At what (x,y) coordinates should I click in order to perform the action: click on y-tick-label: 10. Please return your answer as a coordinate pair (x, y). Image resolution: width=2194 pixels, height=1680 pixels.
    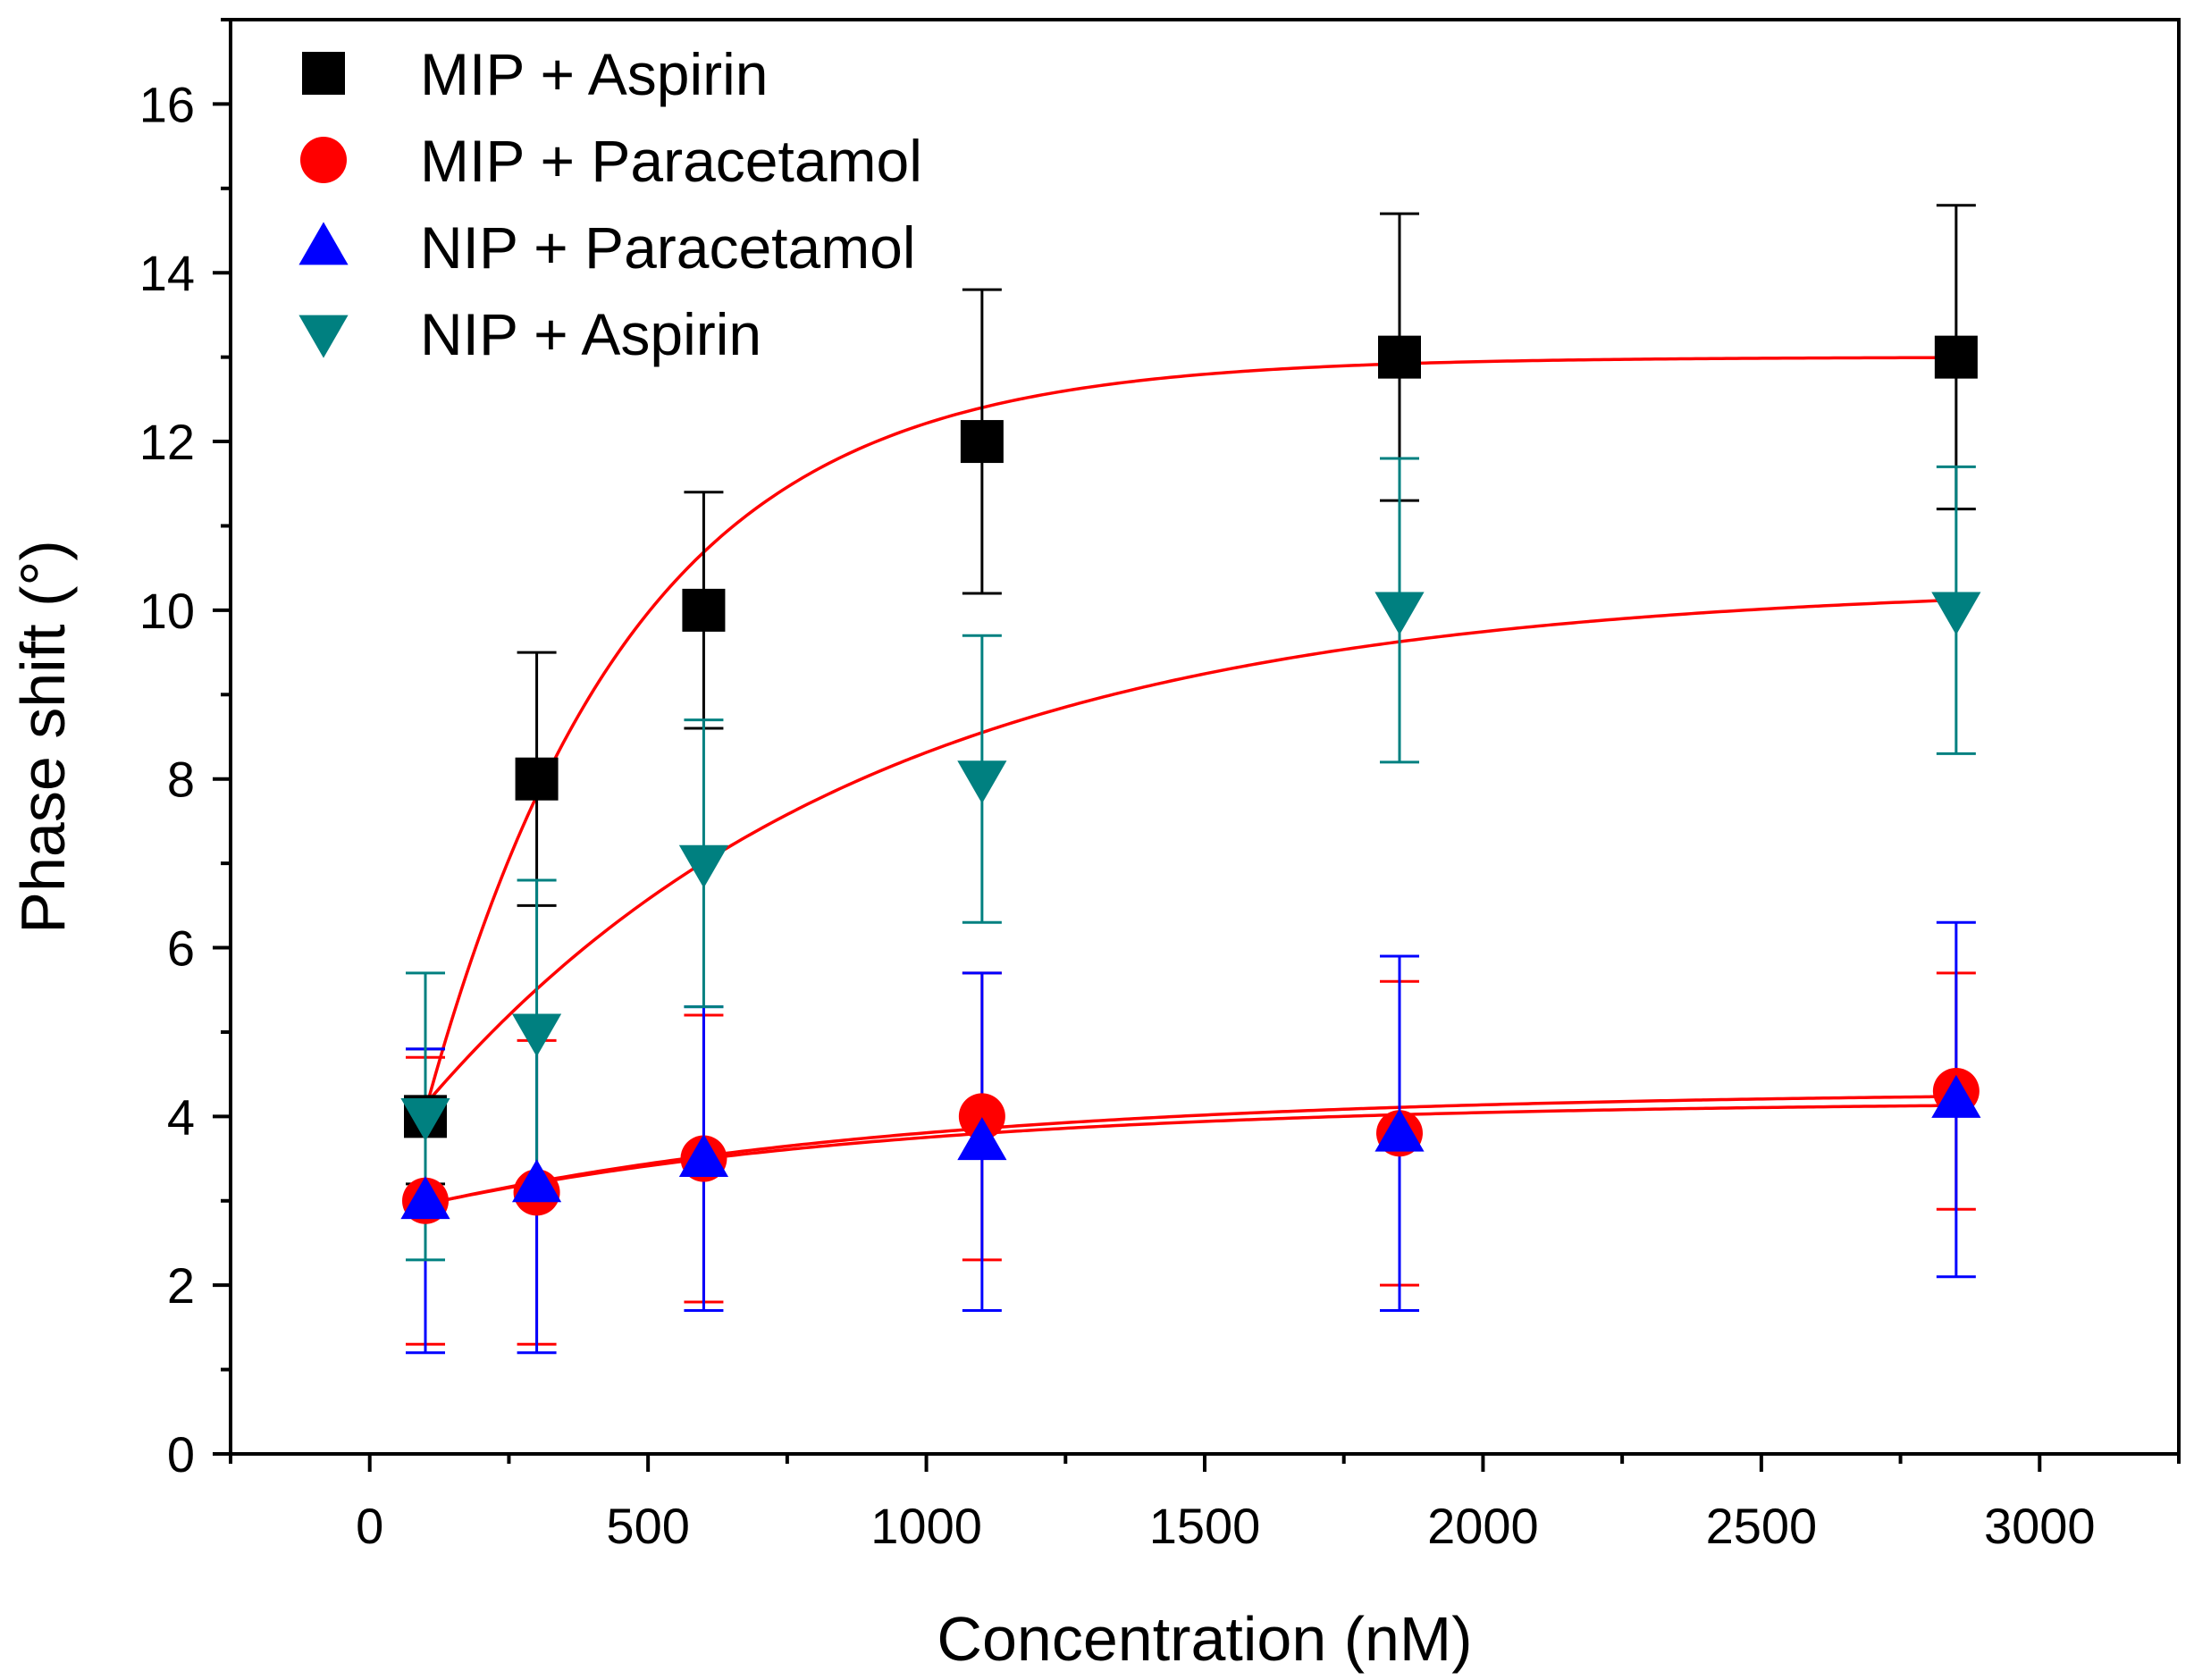
    Looking at the image, I should click on (167, 611).